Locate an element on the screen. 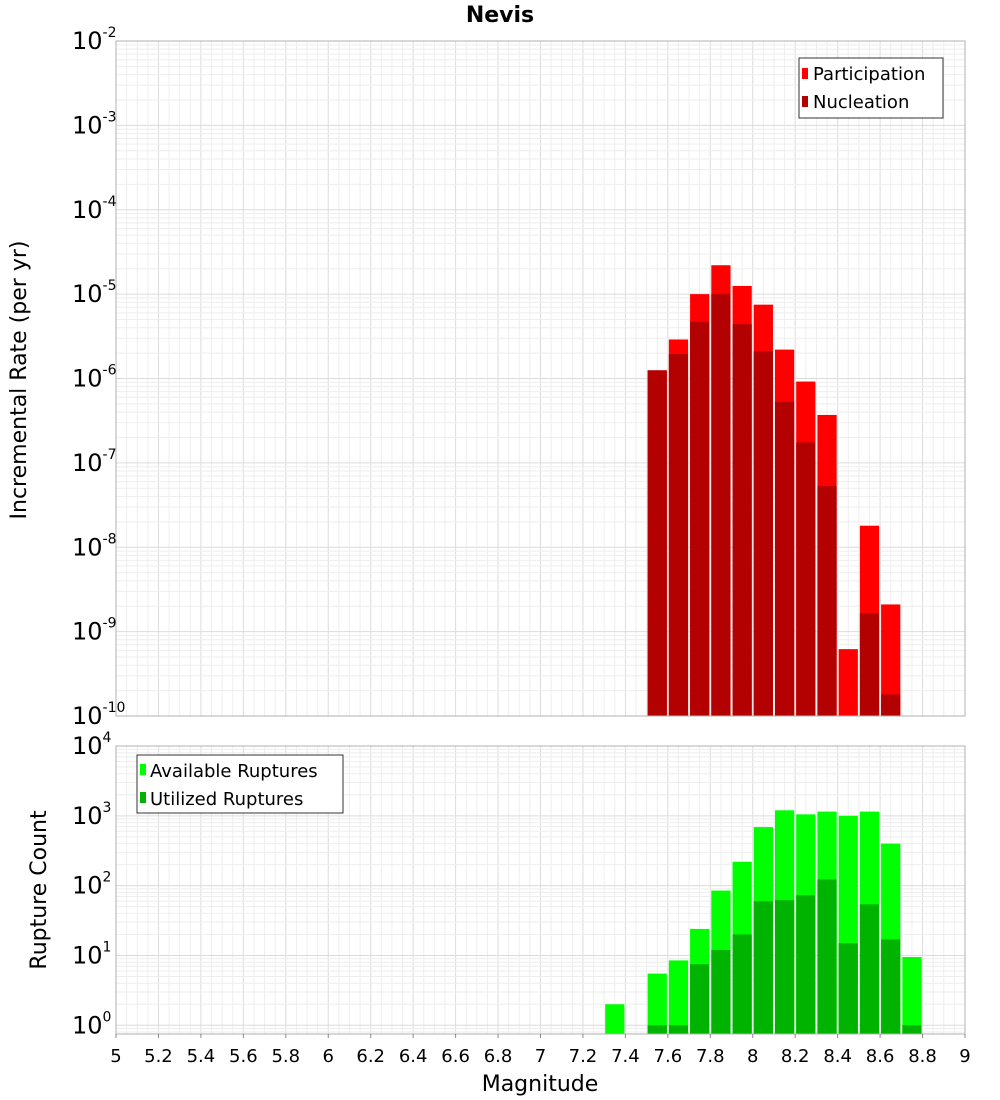 This screenshot has height=1100, width=1000. incremental-rate-y-ticks: 10⁻¹⁰ 10⁻⁹ 10⁻⁸ 10⁻⁷ 10⁻⁶ 10⁻⁵ 10⁻⁴ 10⁻³ 10⁻² is located at coordinates (98, 377).